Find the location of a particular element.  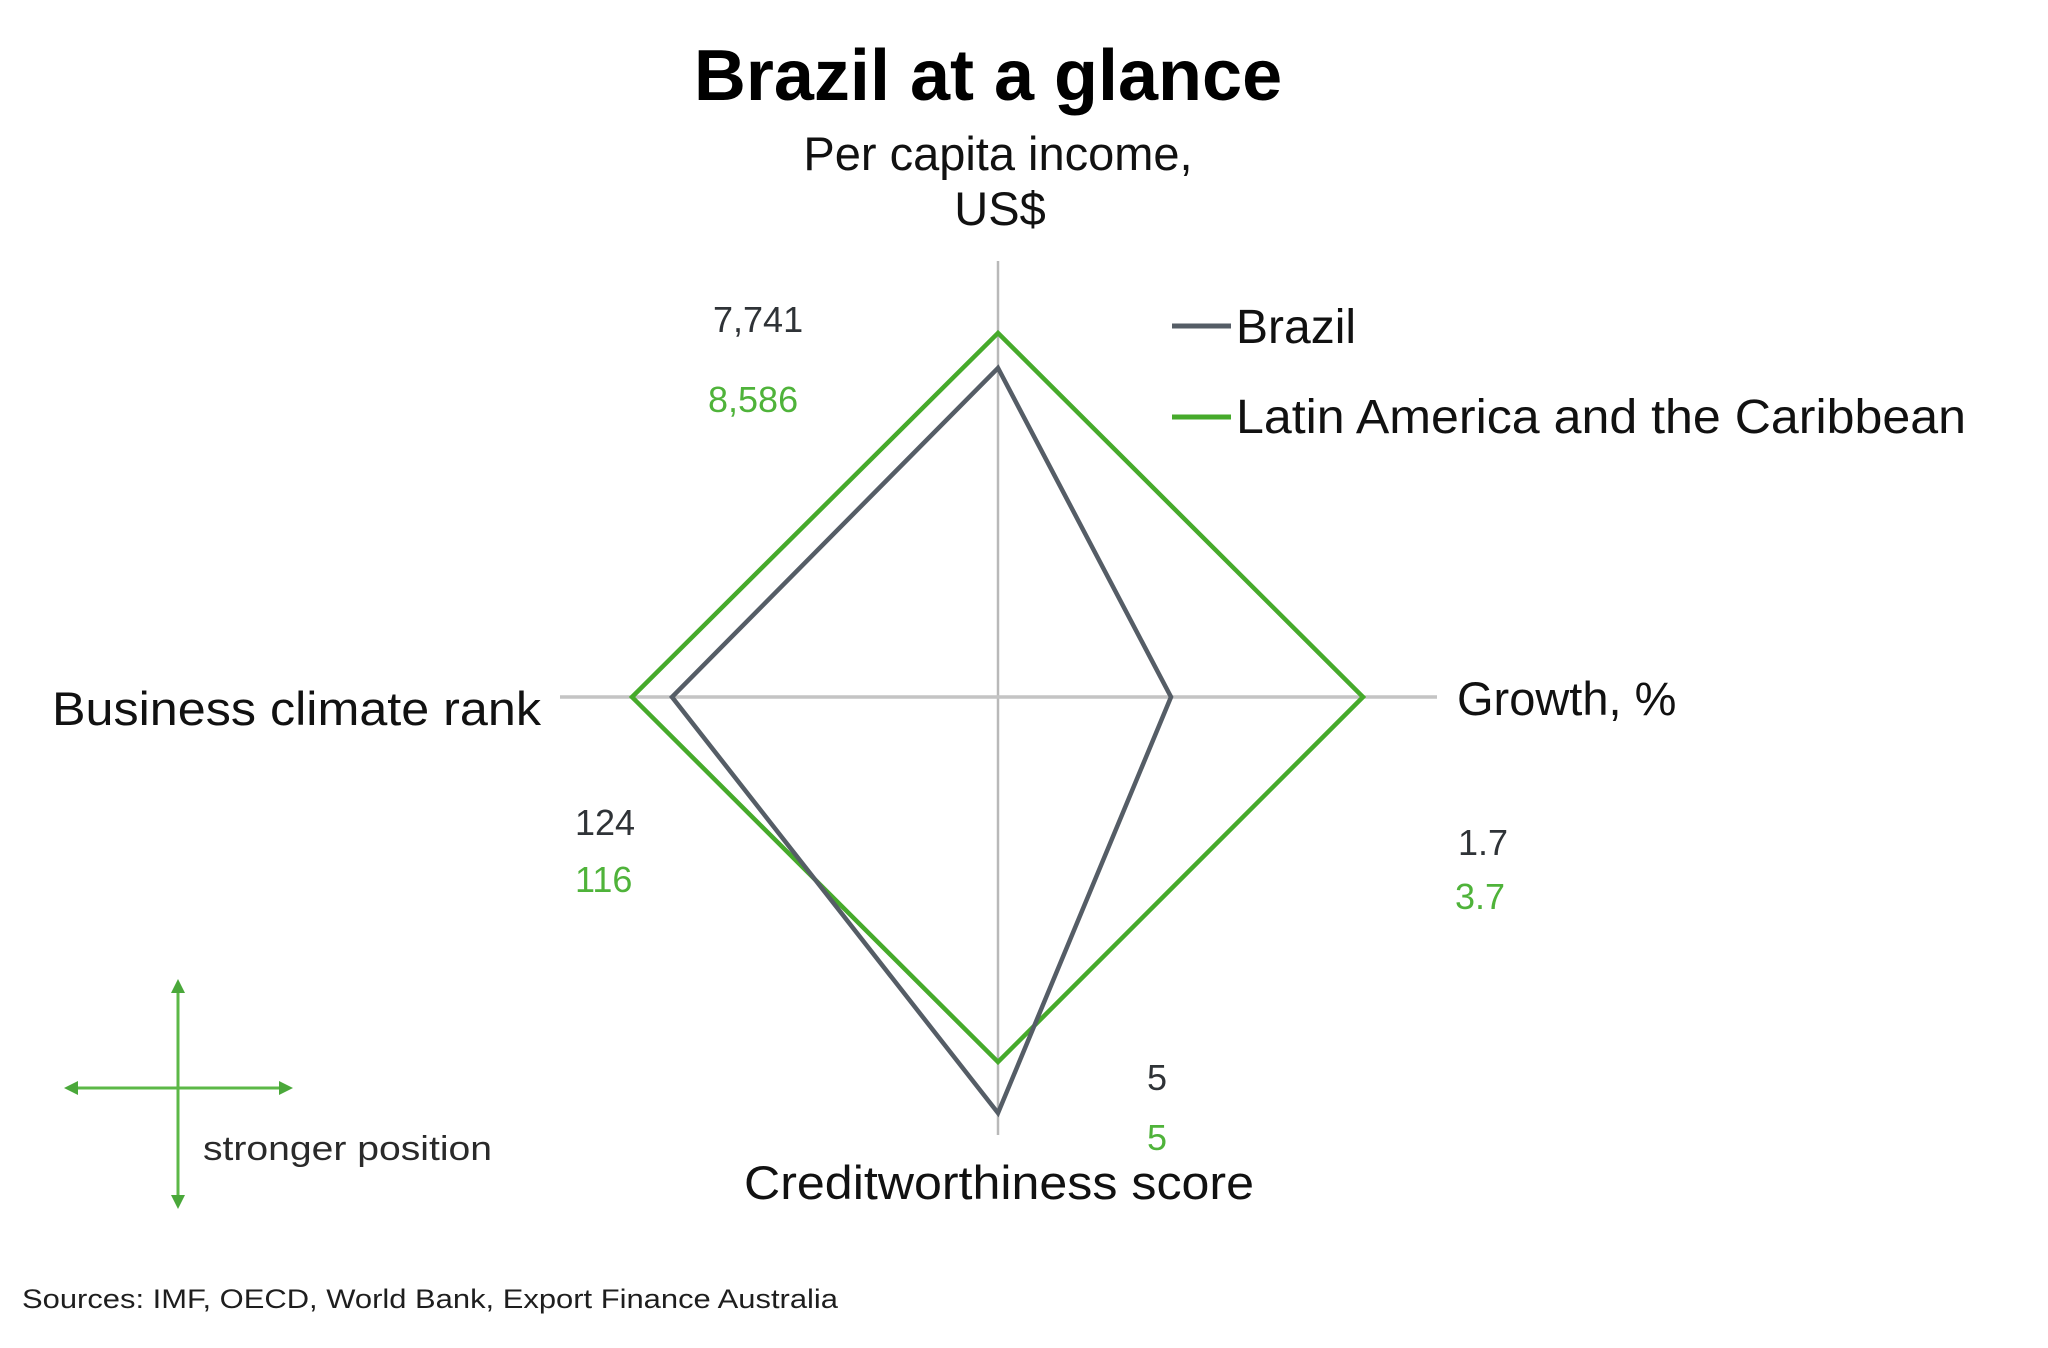

value-credit-brazil: 5 is located at coordinates (1157, 1077).